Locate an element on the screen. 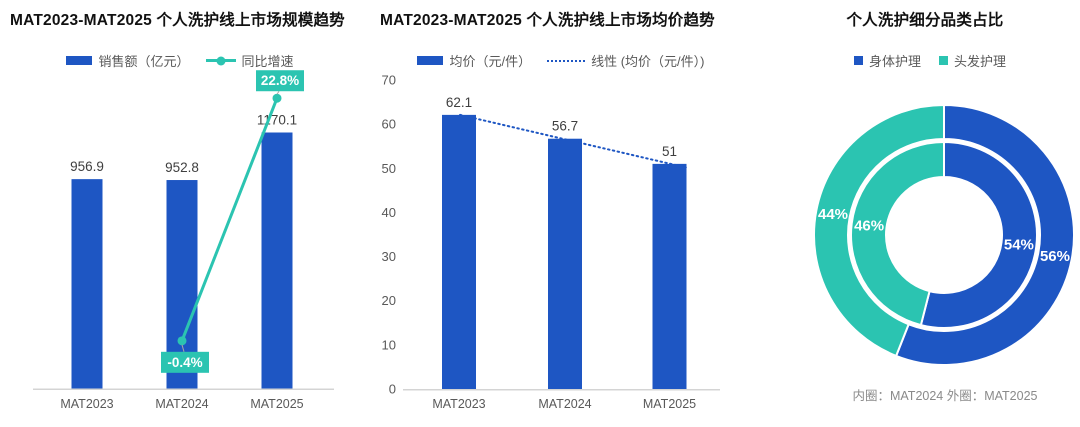  line-dot-swatch-icon is located at coordinates (220, 60).